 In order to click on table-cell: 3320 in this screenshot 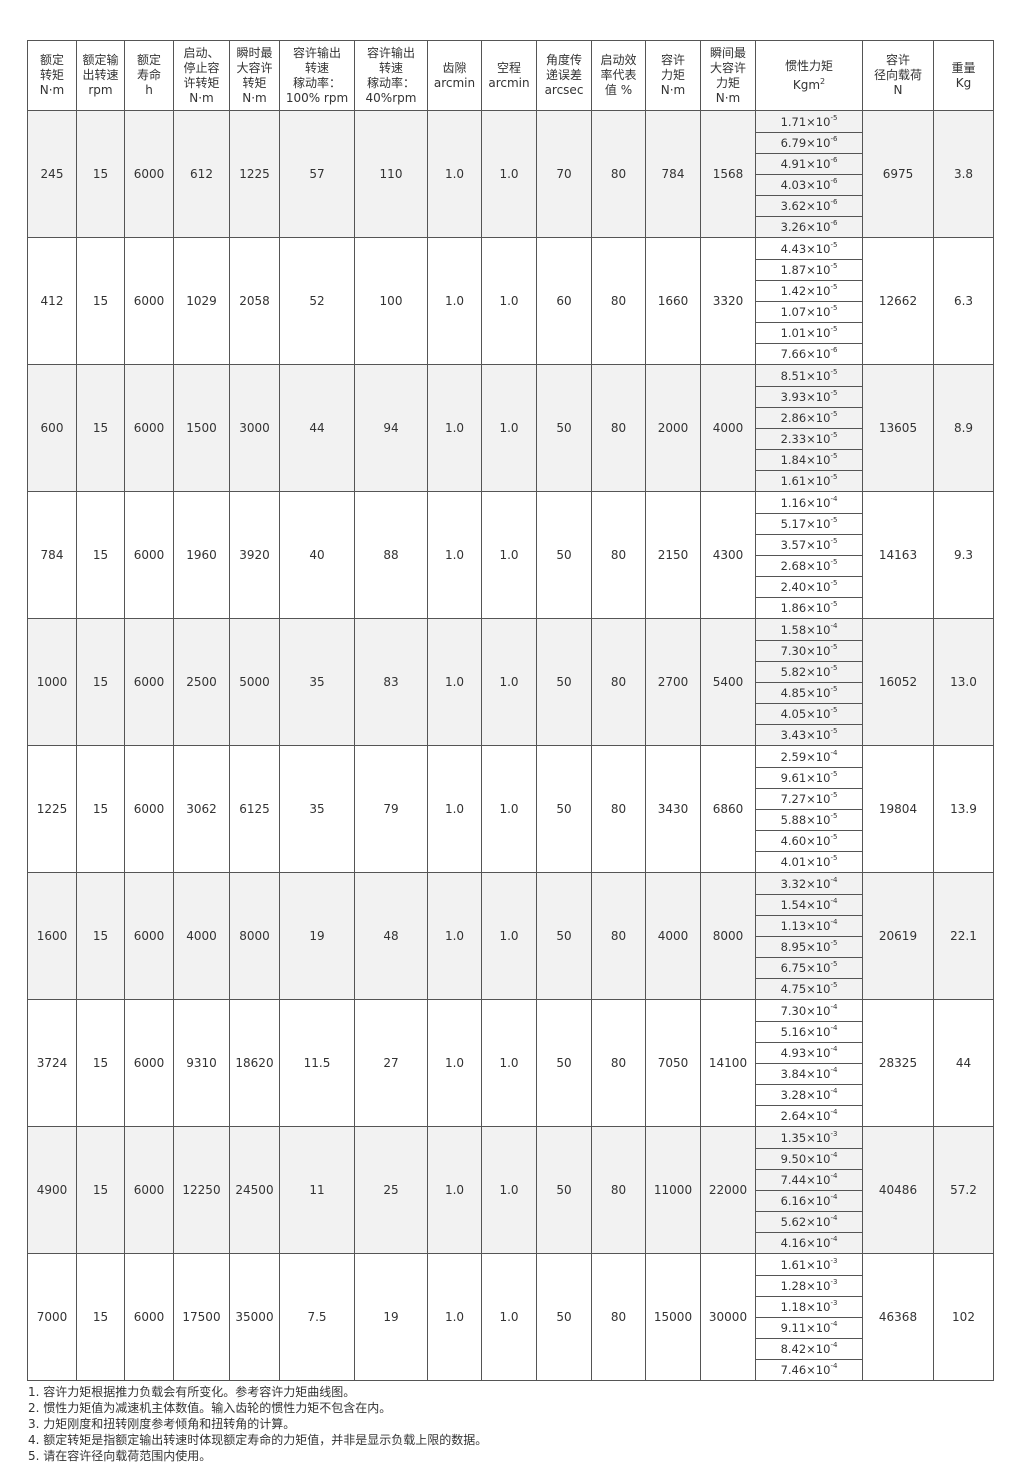, I will do `click(728, 301)`.